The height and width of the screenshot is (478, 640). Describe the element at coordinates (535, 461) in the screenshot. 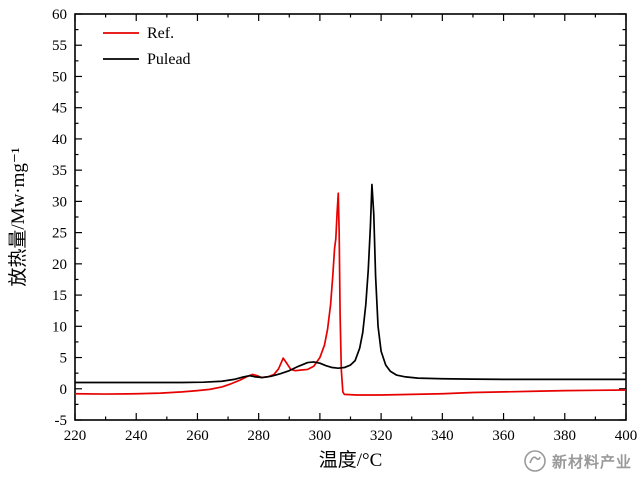

I see `watermark-logo-icon` at that location.